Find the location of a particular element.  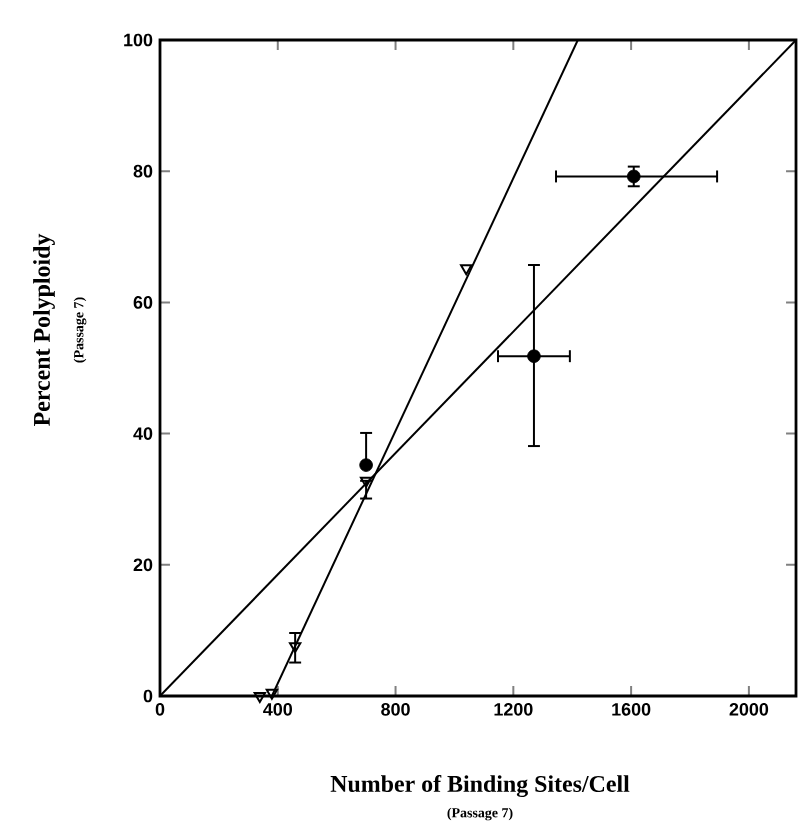

y-tick-label: 100 is located at coordinates (138, 40).